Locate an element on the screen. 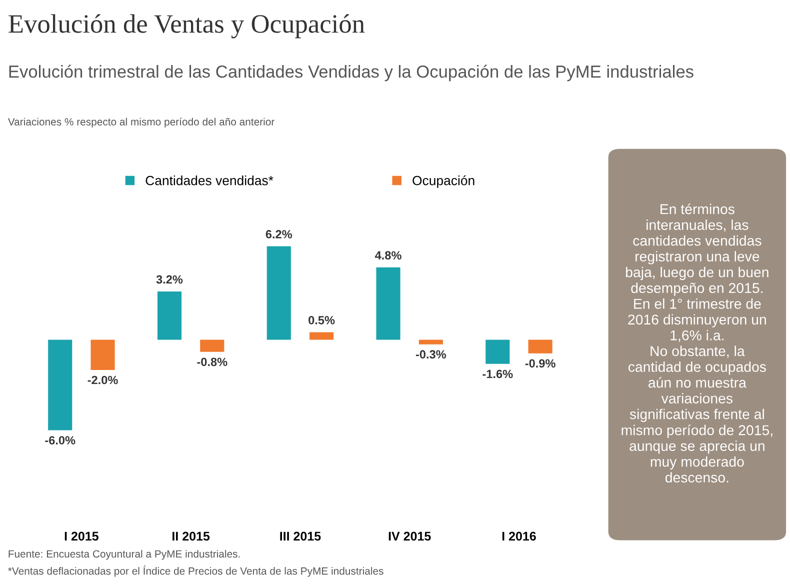 This screenshot has height=584, width=790. text: Variaciones % respecto al mismo período del año anterior is located at coordinates (141, 123).